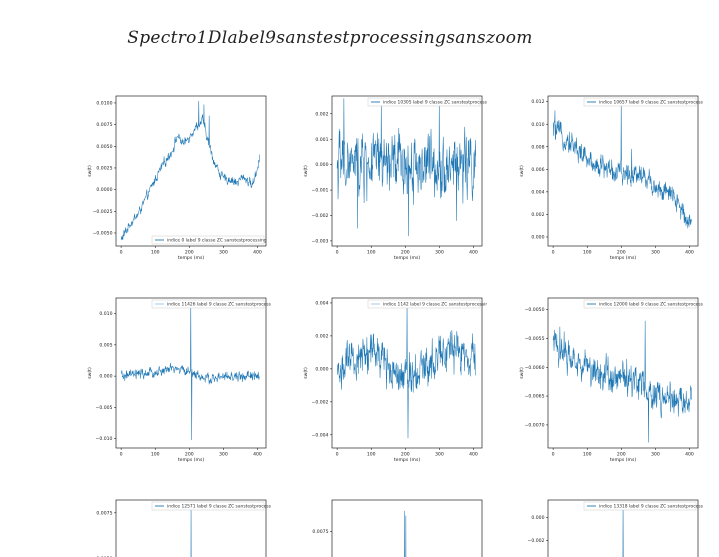  I want to click on y-tick-label: 0.006, so click(537, 170).